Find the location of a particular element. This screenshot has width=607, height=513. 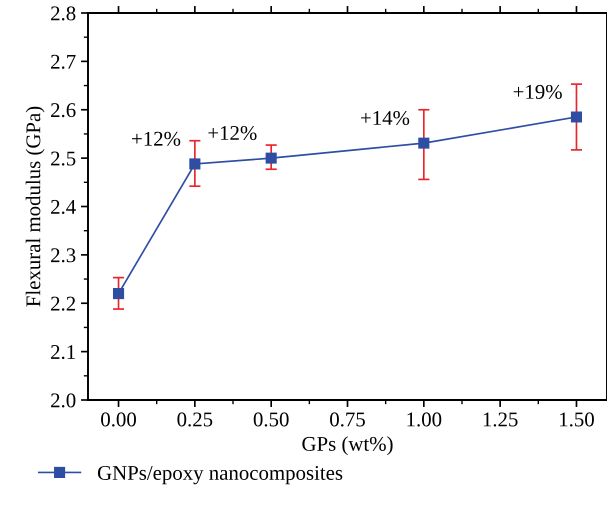

x-tick-label: 0.25 is located at coordinates (194, 419).